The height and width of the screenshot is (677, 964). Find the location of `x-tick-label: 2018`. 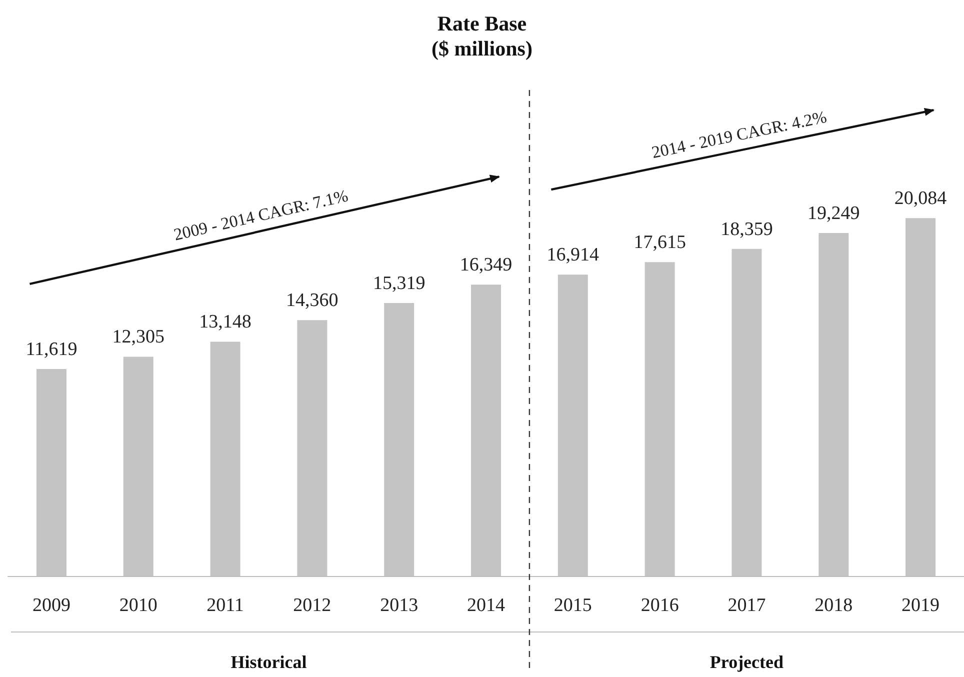

x-tick-label: 2018 is located at coordinates (833, 605).